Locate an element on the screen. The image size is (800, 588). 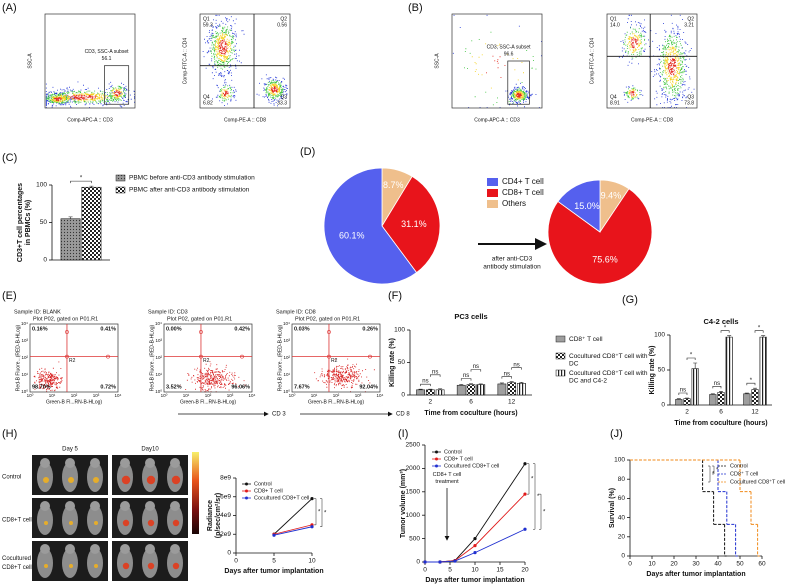
gate is located at coordinates (518, 82).